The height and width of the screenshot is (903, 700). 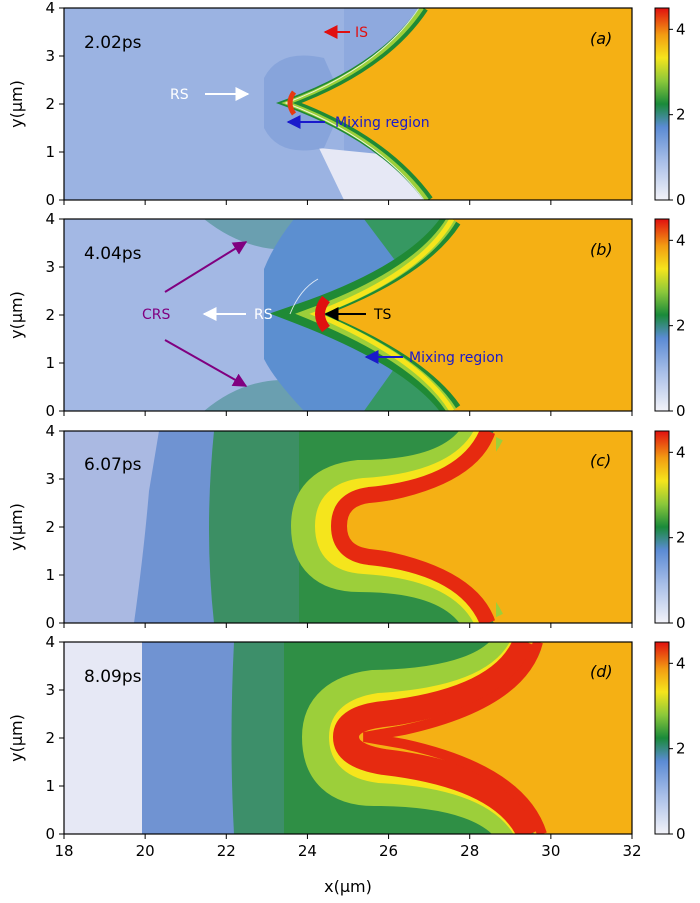 What do you see at coordinates (145, 851) in the screenshot?
I see `x-tick-label: 20` at bounding box center [145, 851].